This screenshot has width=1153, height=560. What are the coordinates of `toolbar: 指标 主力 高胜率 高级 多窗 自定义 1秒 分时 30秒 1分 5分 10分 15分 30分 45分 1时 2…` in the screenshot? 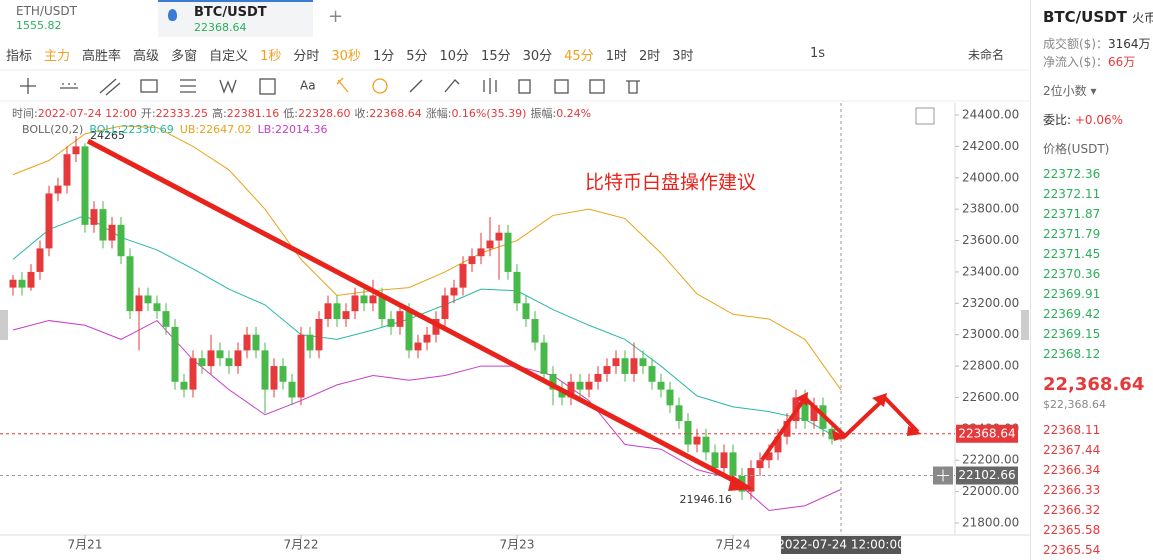 It's located at (515, 54).